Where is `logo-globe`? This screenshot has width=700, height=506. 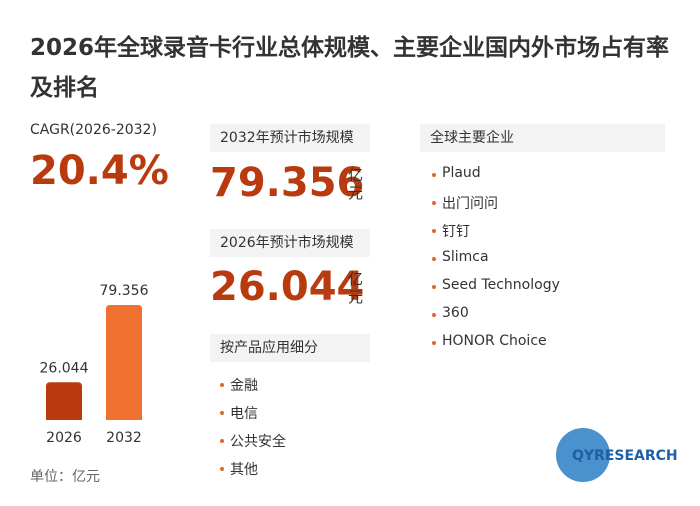
logo-globe is located at coordinates (583, 455).